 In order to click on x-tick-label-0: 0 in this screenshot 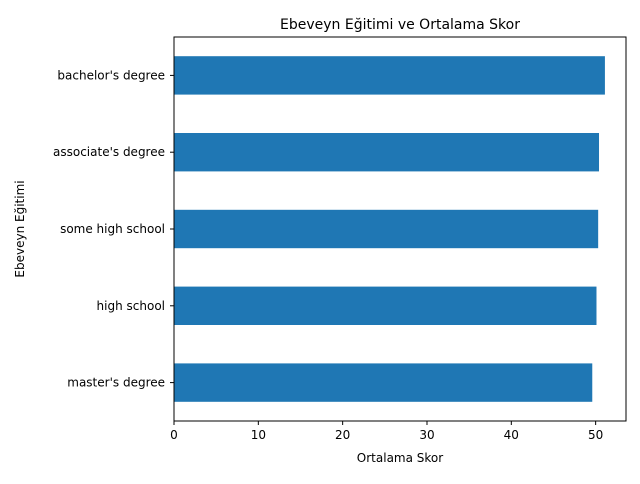, I will do `click(174, 435)`.